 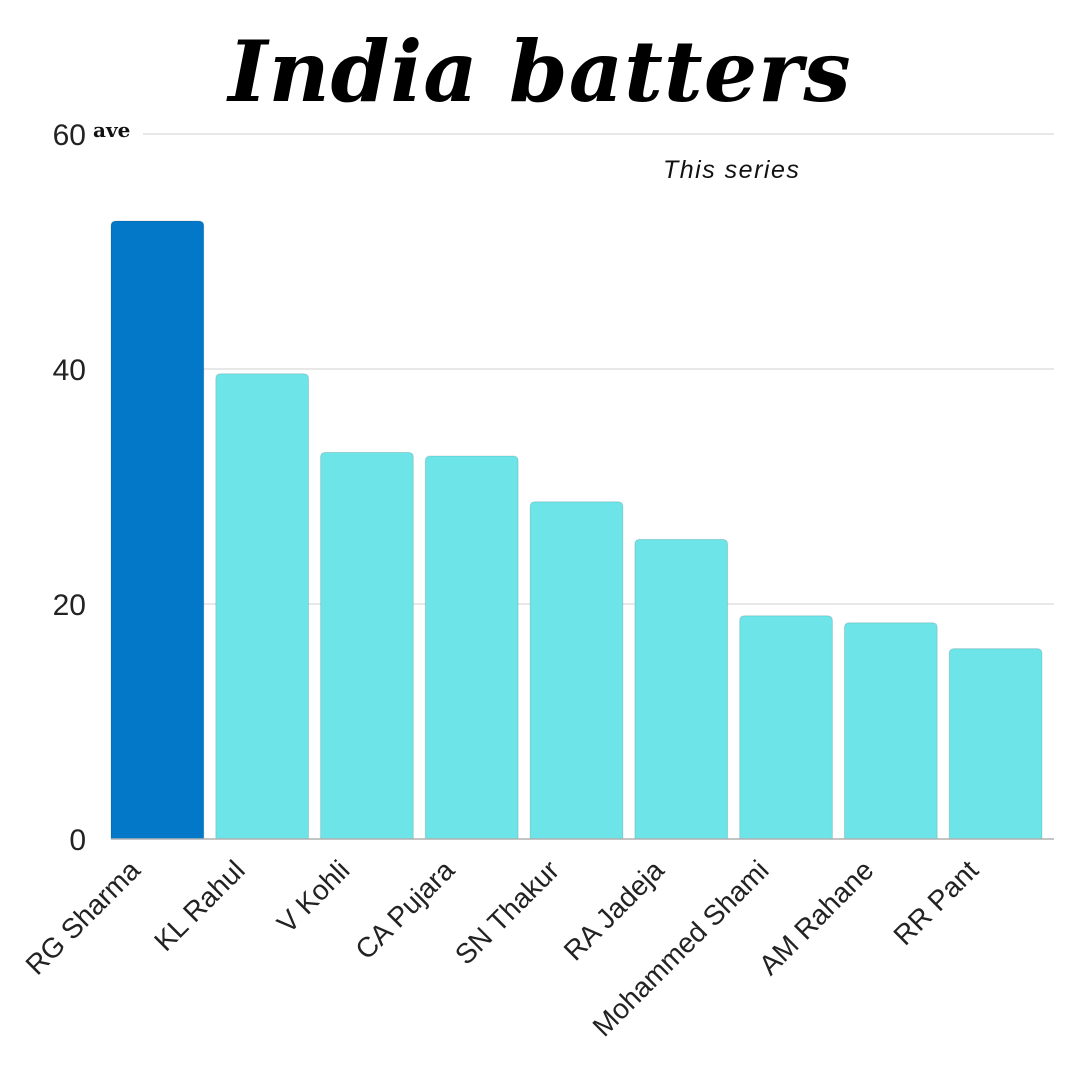 What do you see at coordinates (69, 605) in the screenshot?
I see `y-tick-label: 20` at bounding box center [69, 605].